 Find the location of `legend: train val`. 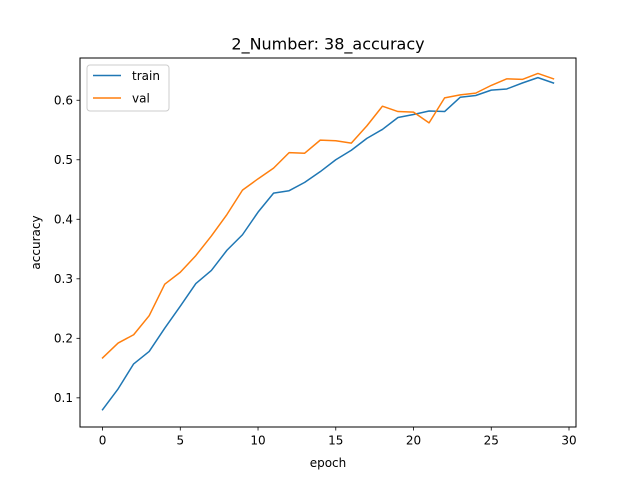

legend: train val is located at coordinates (128, 88).